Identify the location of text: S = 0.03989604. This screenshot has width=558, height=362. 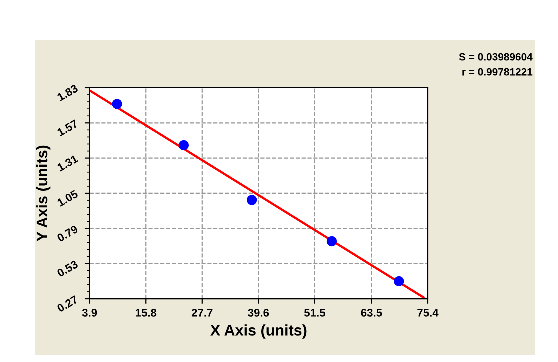
(496, 57).